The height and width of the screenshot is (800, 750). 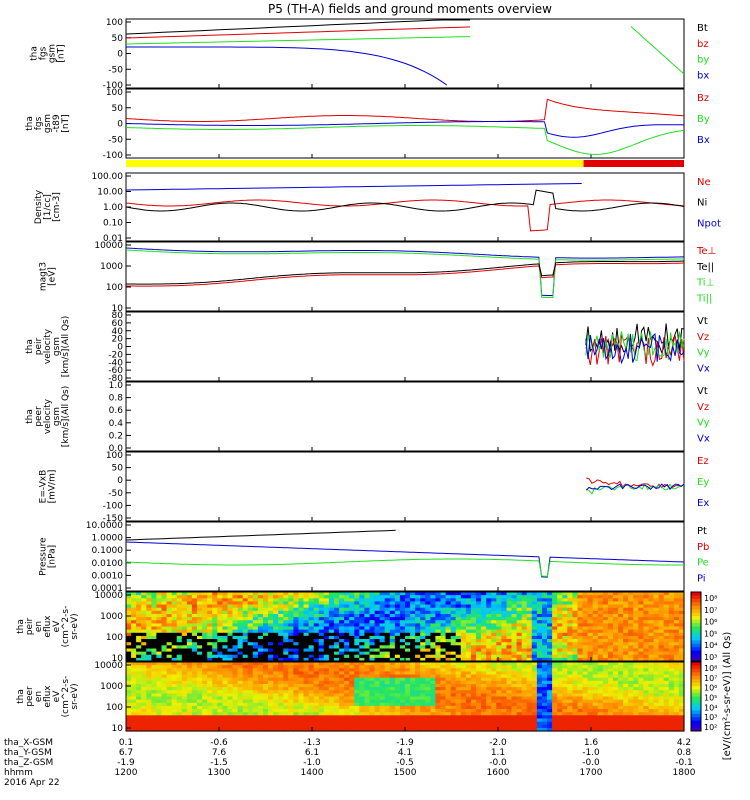 I want to click on legend-entry: Te⊥, so click(x=706, y=251).